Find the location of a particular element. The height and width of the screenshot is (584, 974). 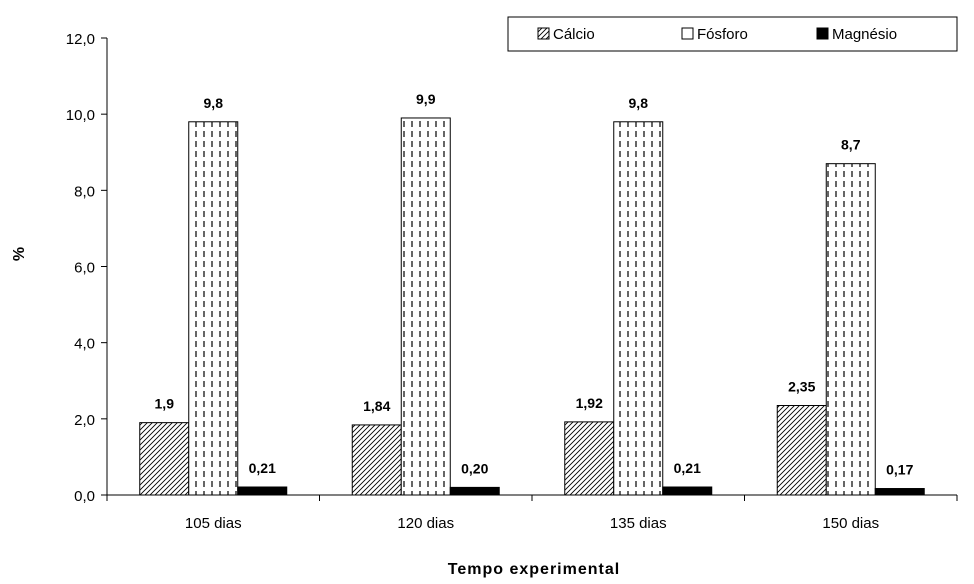

x-tick-label: 105 dias is located at coordinates (213, 523).